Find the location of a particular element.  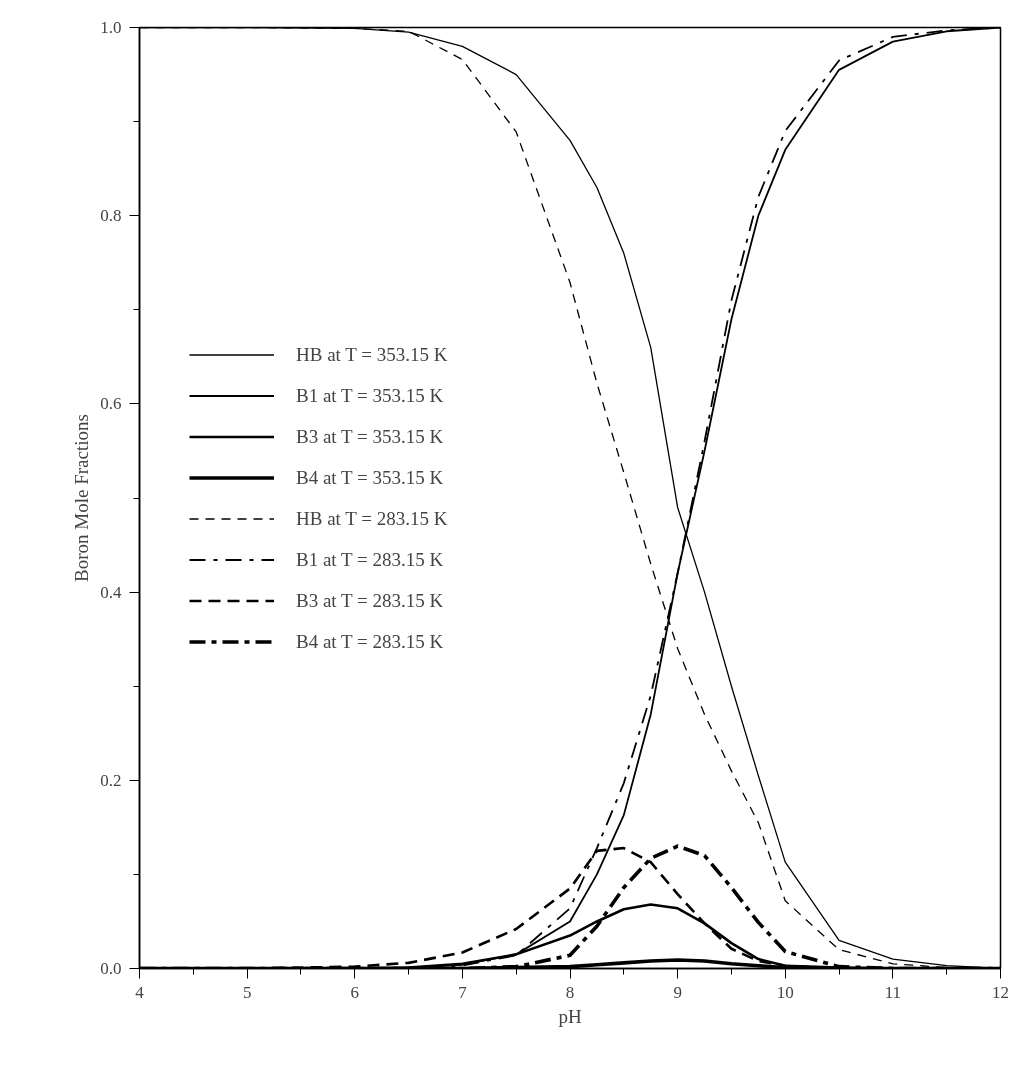

legend-label: HB at T = 353.15 K is located at coordinates (372, 354).